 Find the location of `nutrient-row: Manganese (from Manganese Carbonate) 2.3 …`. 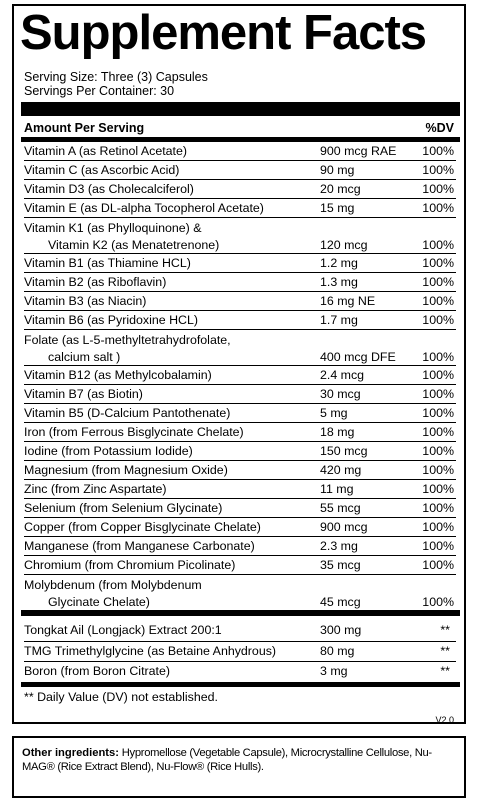

nutrient-row: Manganese (from Manganese Carbonate) 2.3 … is located at coordinates (240, 546).